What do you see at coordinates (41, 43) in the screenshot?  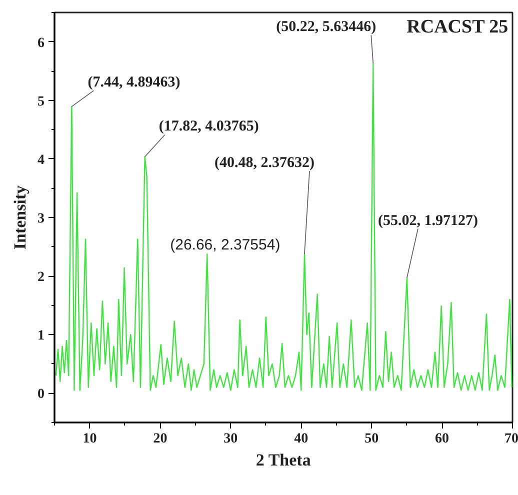 I see `y-tick-label: 6` at bounding box center [41, 43].